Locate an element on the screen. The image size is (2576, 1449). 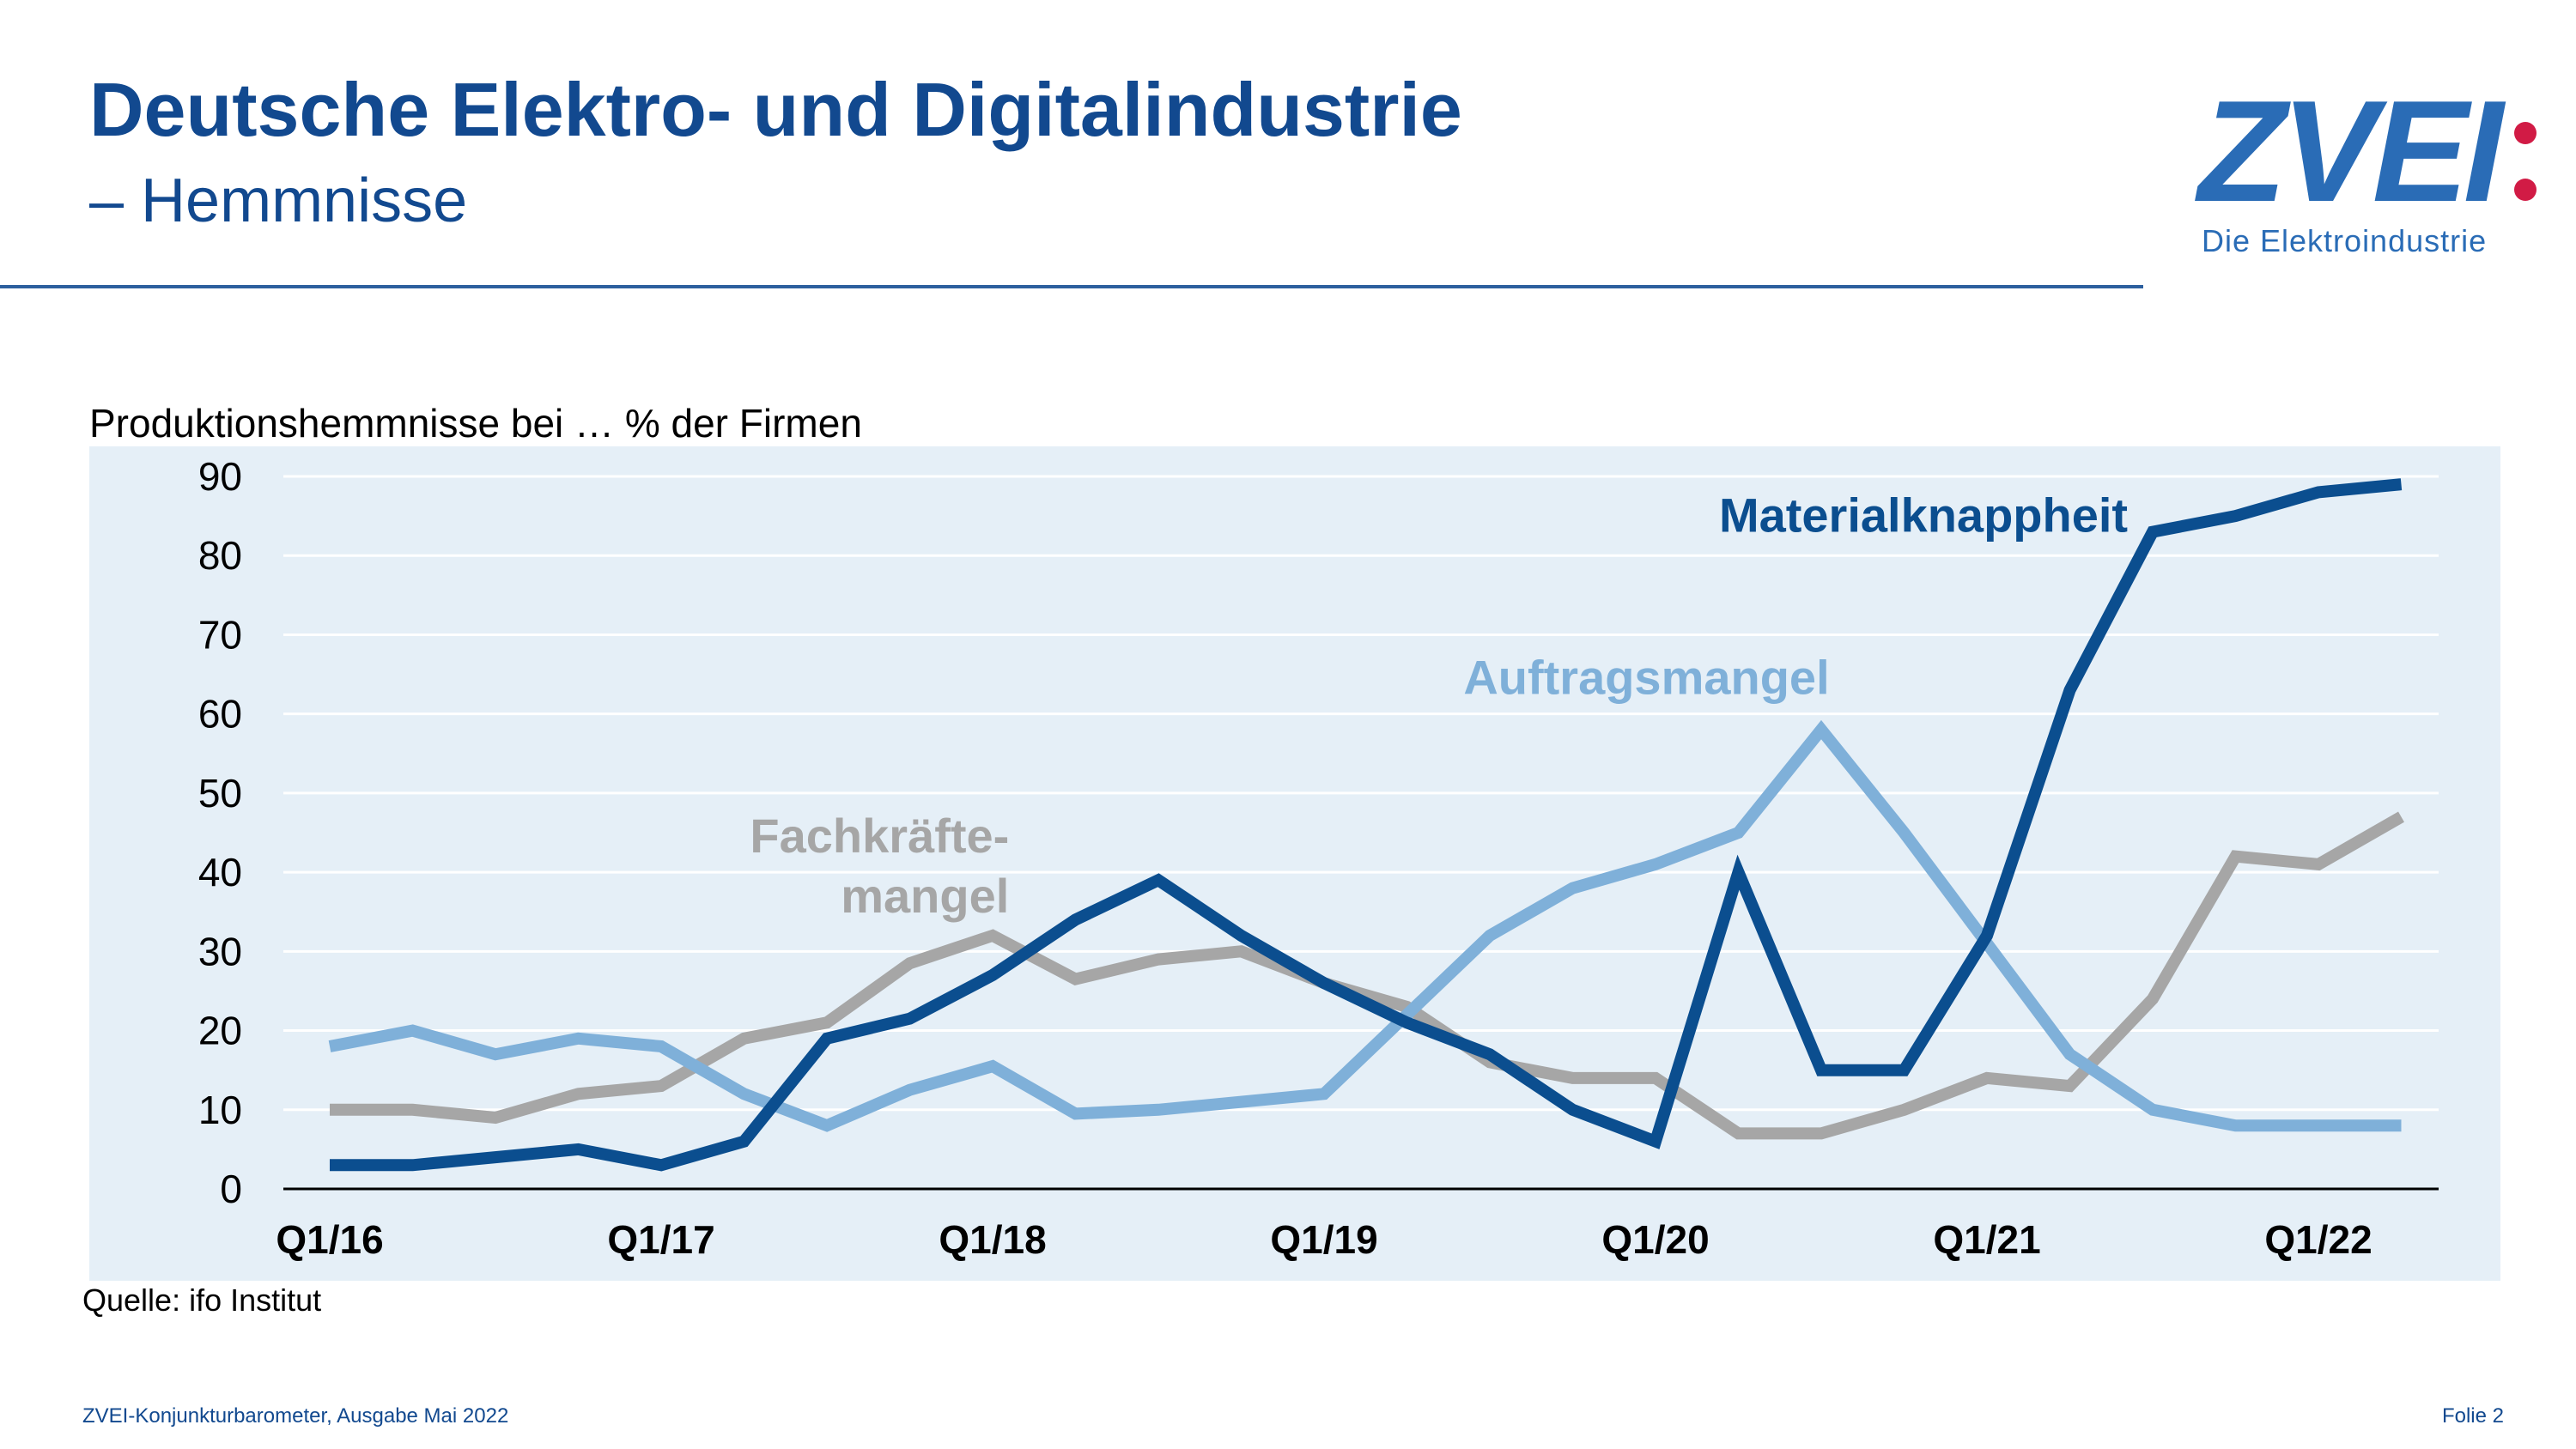
x-tick-label: Q1/20 is located at coordinates (1655, 1239).